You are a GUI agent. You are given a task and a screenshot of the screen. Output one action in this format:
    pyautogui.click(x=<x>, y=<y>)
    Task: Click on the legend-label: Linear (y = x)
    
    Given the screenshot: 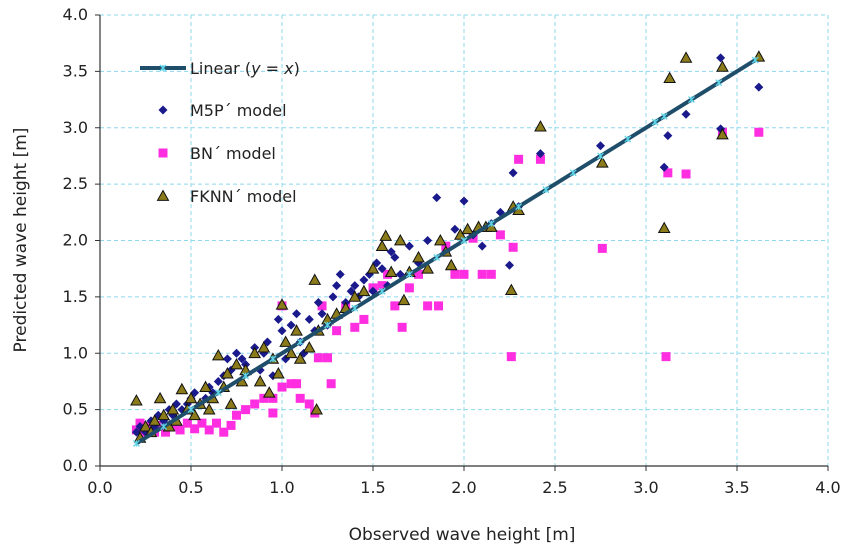 What is the action you would take?
    pyautogui.click(x=245, y=68)
    